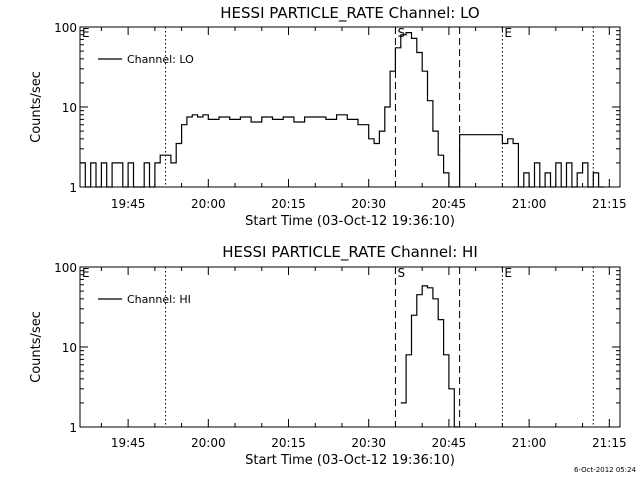  I want to click on lo-y-tick-label: 100, so click(65, 28).